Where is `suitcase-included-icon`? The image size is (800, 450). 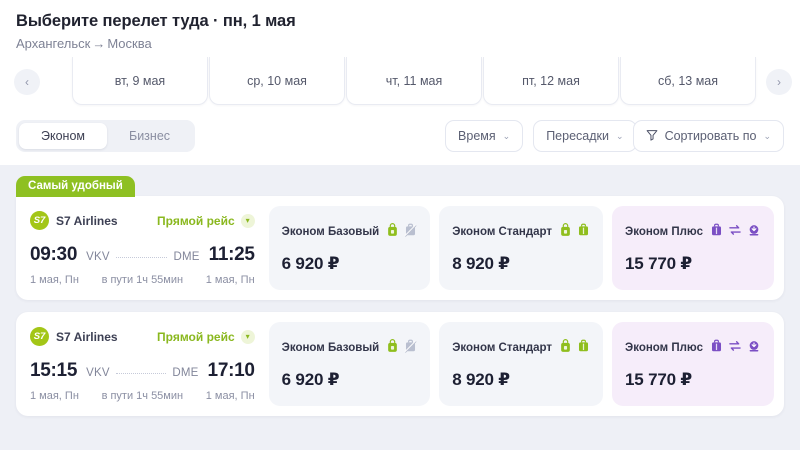
suitcase-included-icon is located at coordinates (583, 232).